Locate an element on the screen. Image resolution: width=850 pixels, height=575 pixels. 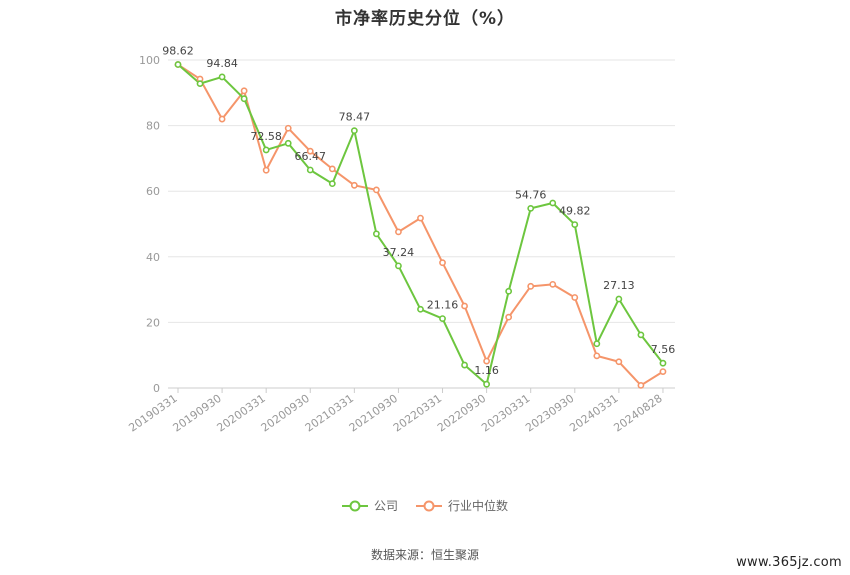
y-tick-label: 100 is located at coordinates (149, 60).